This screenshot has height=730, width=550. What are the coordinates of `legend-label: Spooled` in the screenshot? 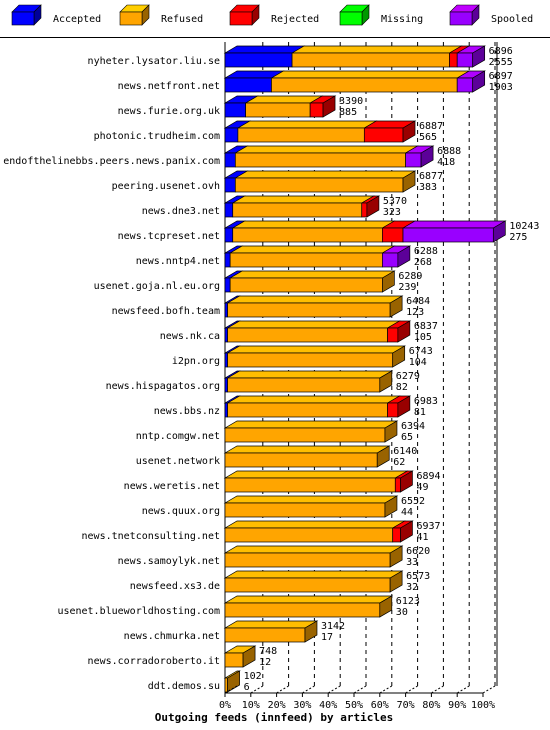 It's located at (512, 19).